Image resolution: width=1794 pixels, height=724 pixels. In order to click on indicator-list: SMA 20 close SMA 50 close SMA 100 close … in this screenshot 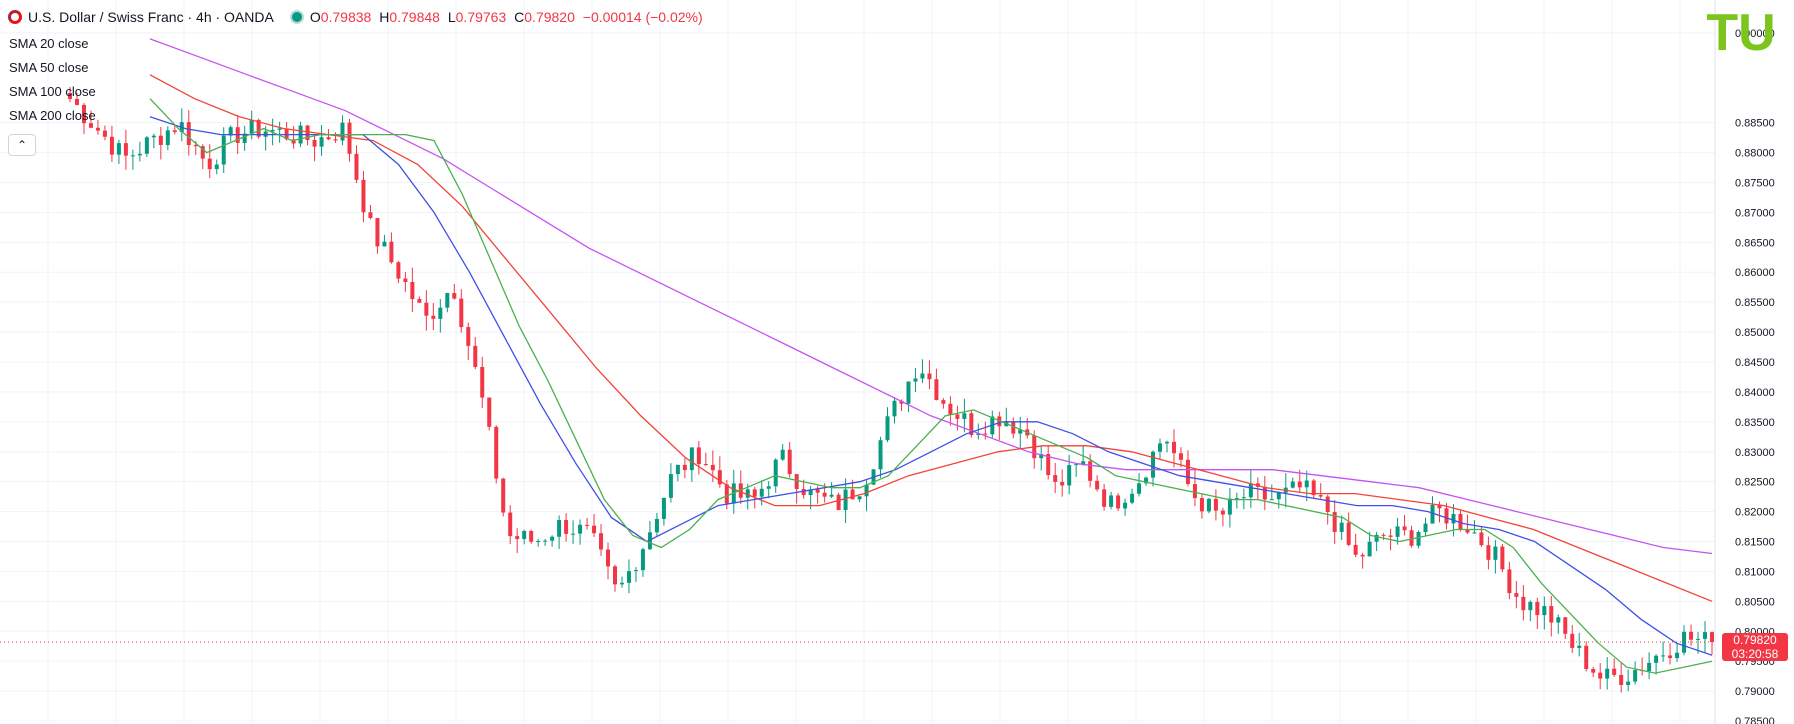, I will do `click(357, 80)`.